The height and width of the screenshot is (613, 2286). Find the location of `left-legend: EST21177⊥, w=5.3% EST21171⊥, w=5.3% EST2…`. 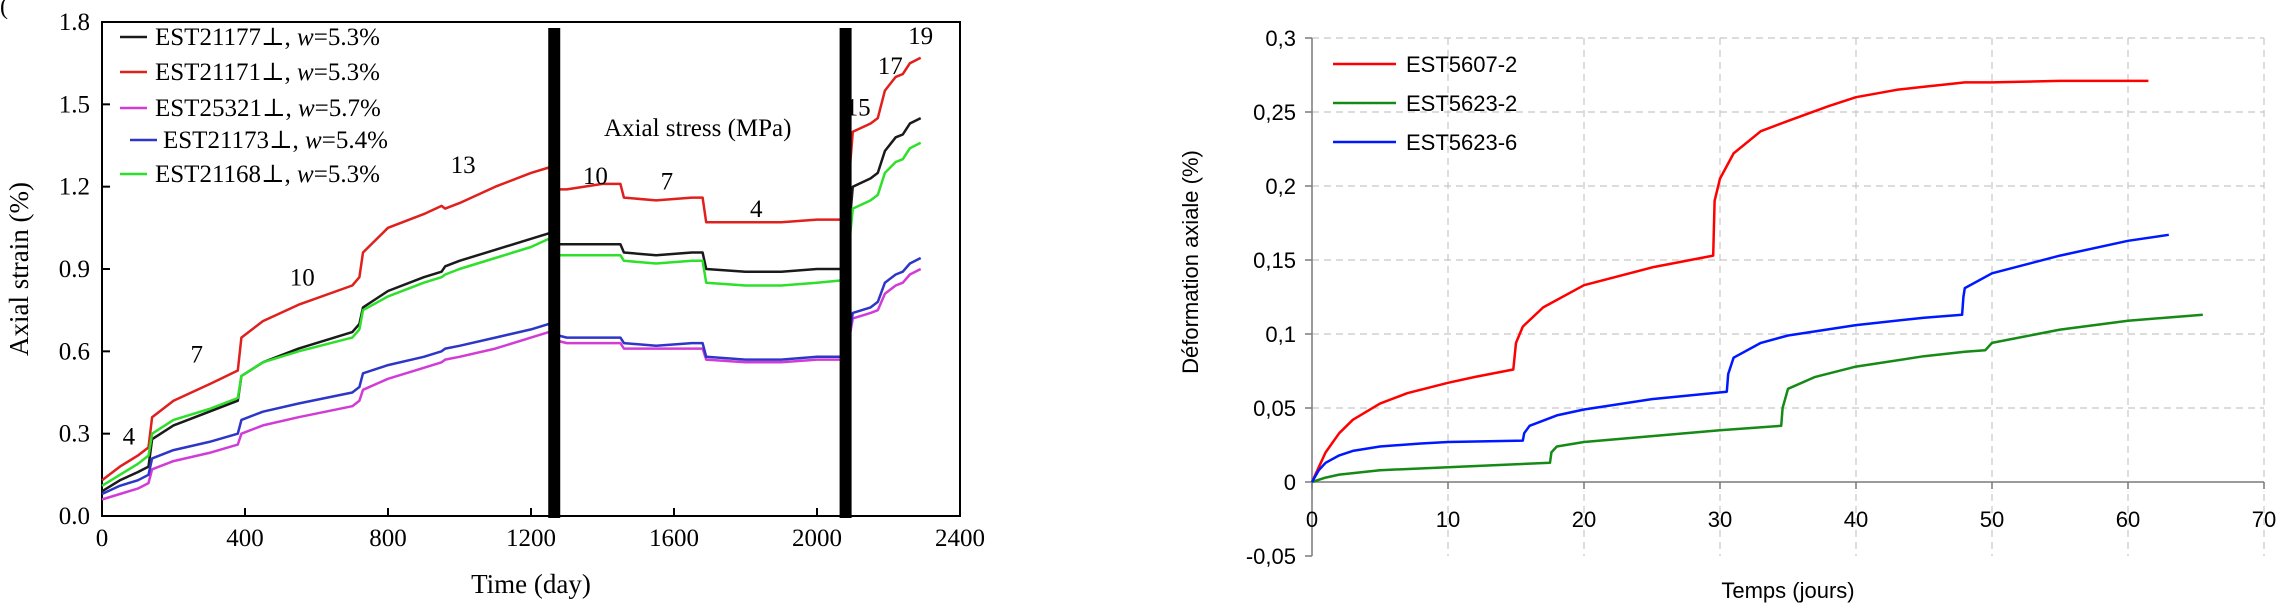

left-legend: EST21177⊥, w=5.3% EST21171⊥, w=5.3% EST2… is located at coordinates (254, 106).